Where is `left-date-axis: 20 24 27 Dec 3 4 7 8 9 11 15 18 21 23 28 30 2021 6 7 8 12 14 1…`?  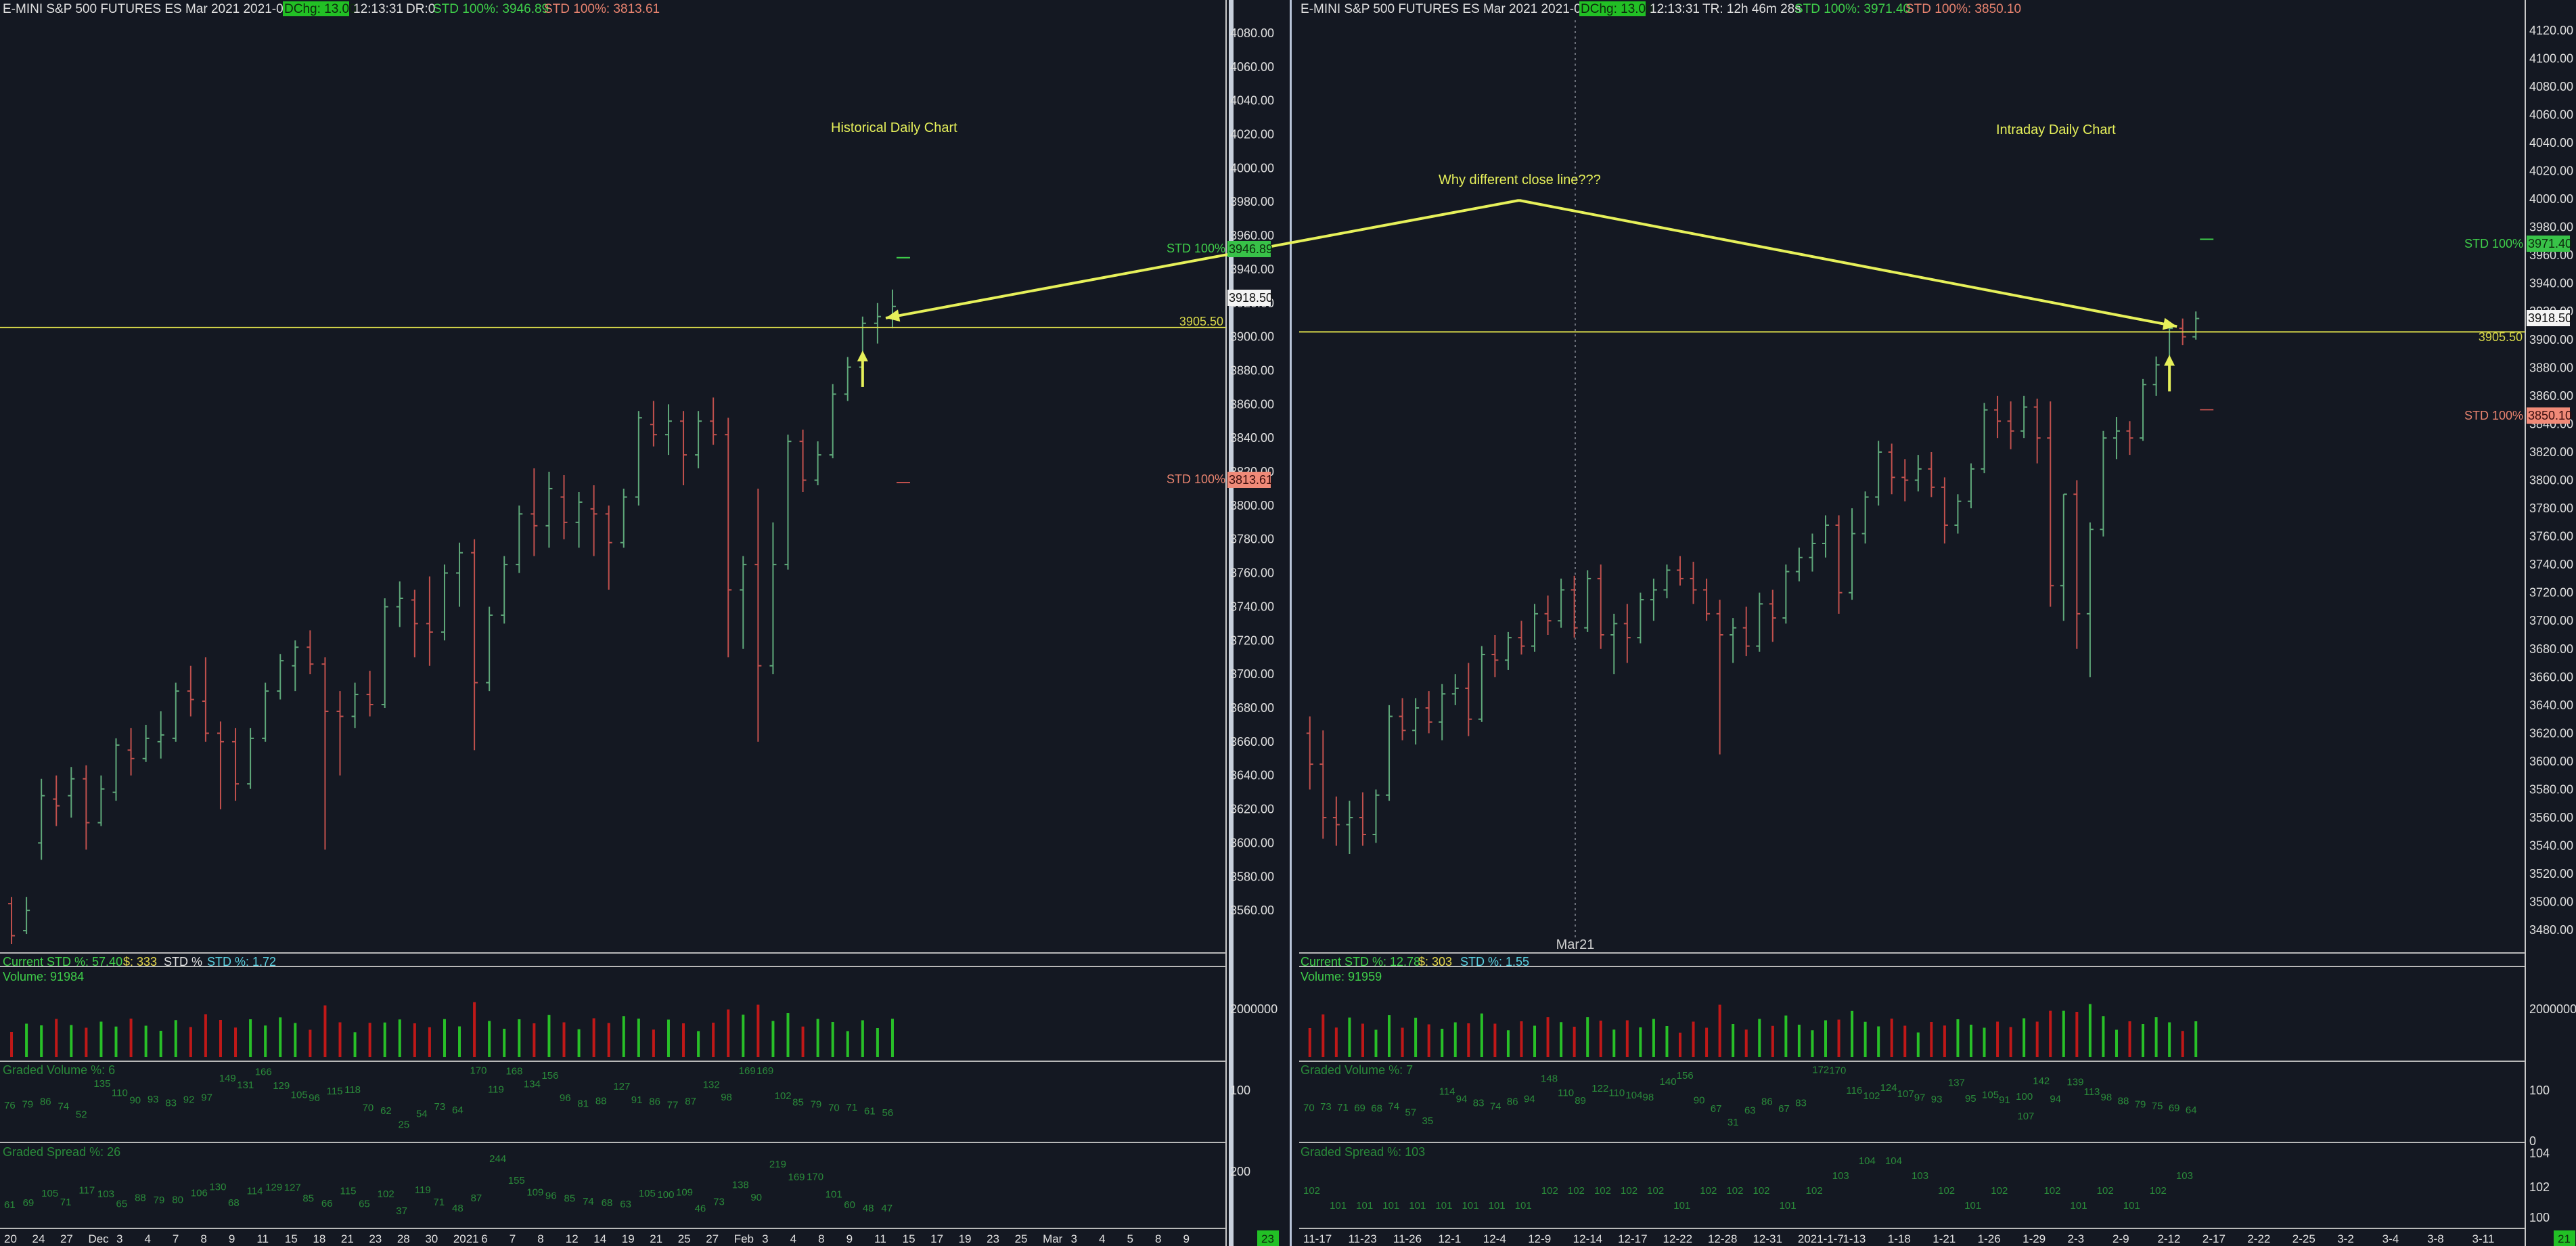 left-date-axis: 20 24 27 Dec 3 4 7 8 9 11 15 18 21 23 28 30 2021 6 7 8 12 14 1… is located at coordinates (597, 1238).